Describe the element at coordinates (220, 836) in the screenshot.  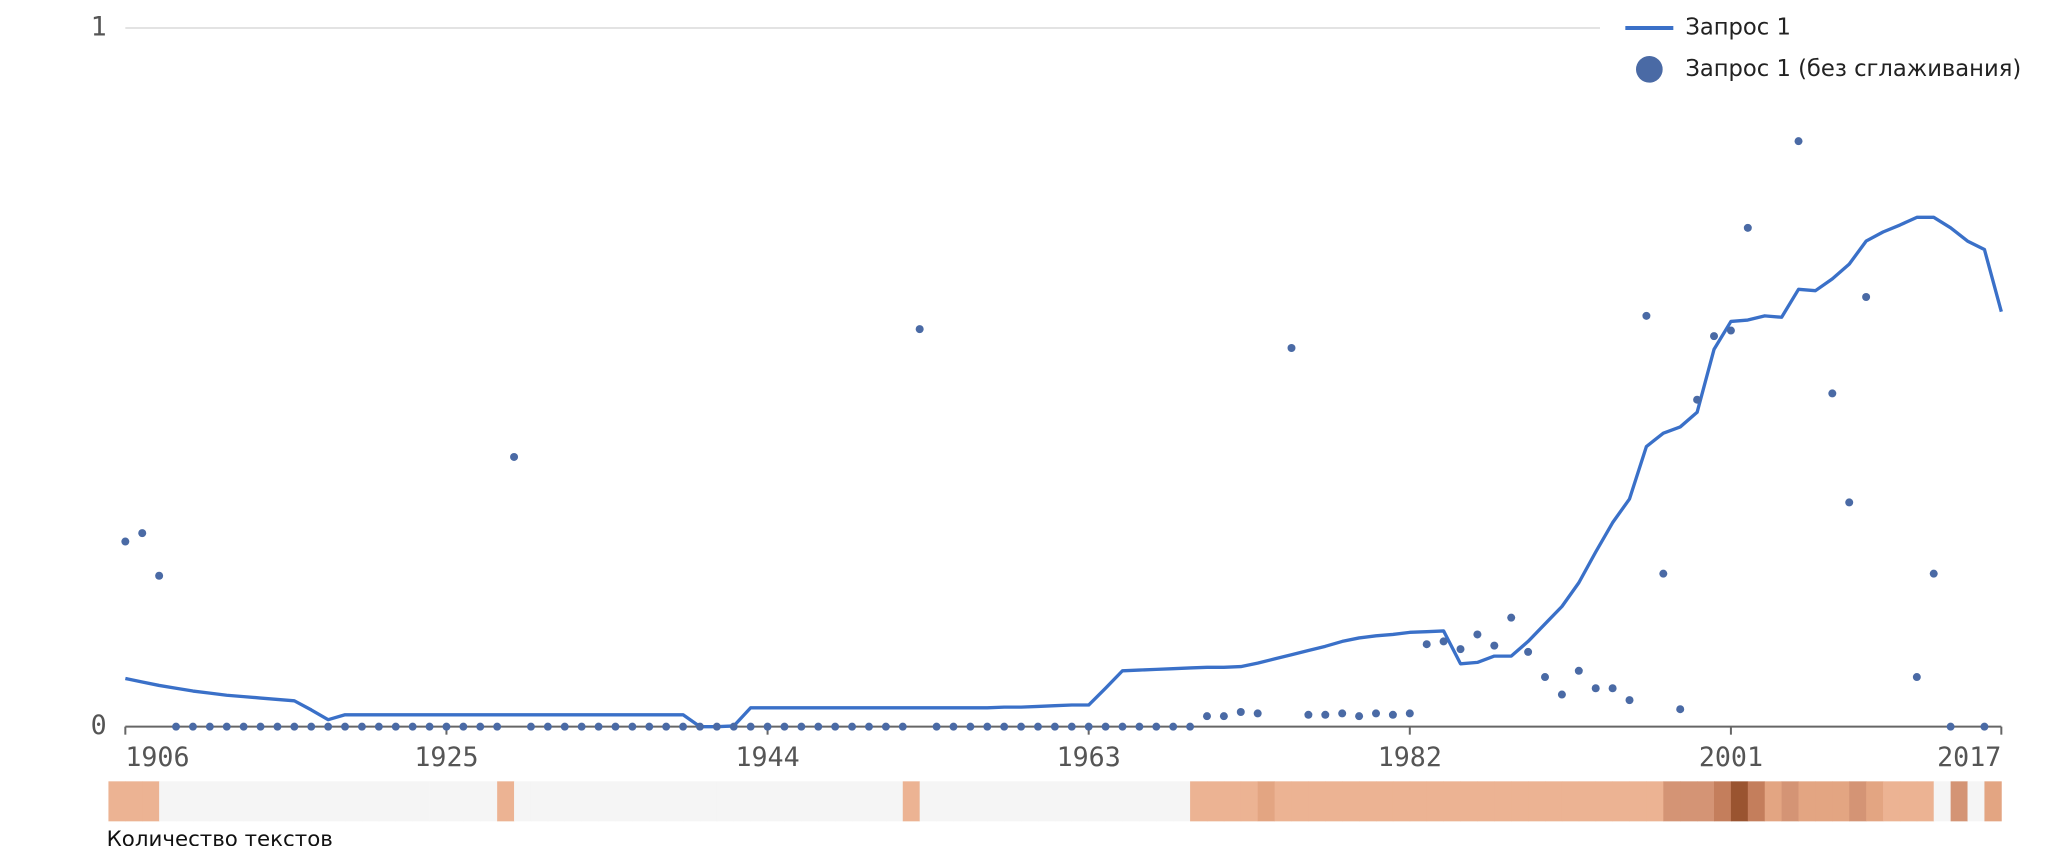
I see `strip-label: Количество текстов` at that location.